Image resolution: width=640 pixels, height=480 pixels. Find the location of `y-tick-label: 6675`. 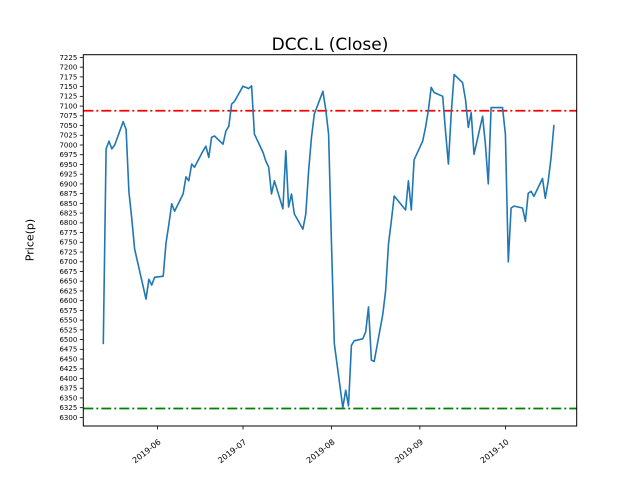

y-tick-label: 6675 is located at coordinates (68, 272).